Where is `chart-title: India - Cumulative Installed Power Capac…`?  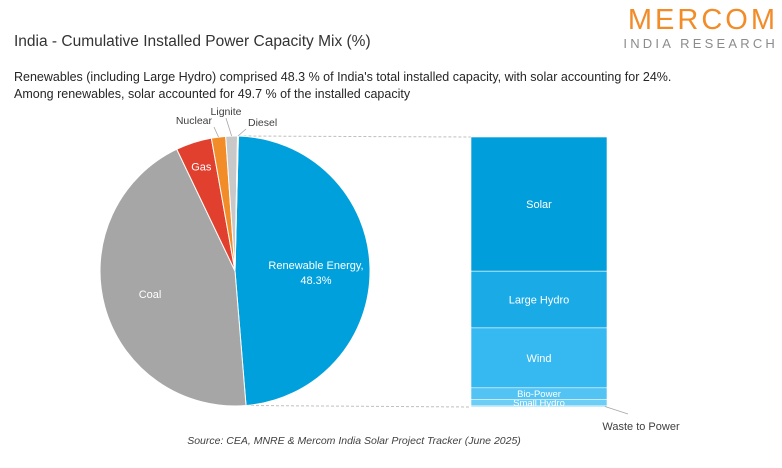
chart-title: India - Cumulative Installed Power Capac… is located at coordinates (192, 41).